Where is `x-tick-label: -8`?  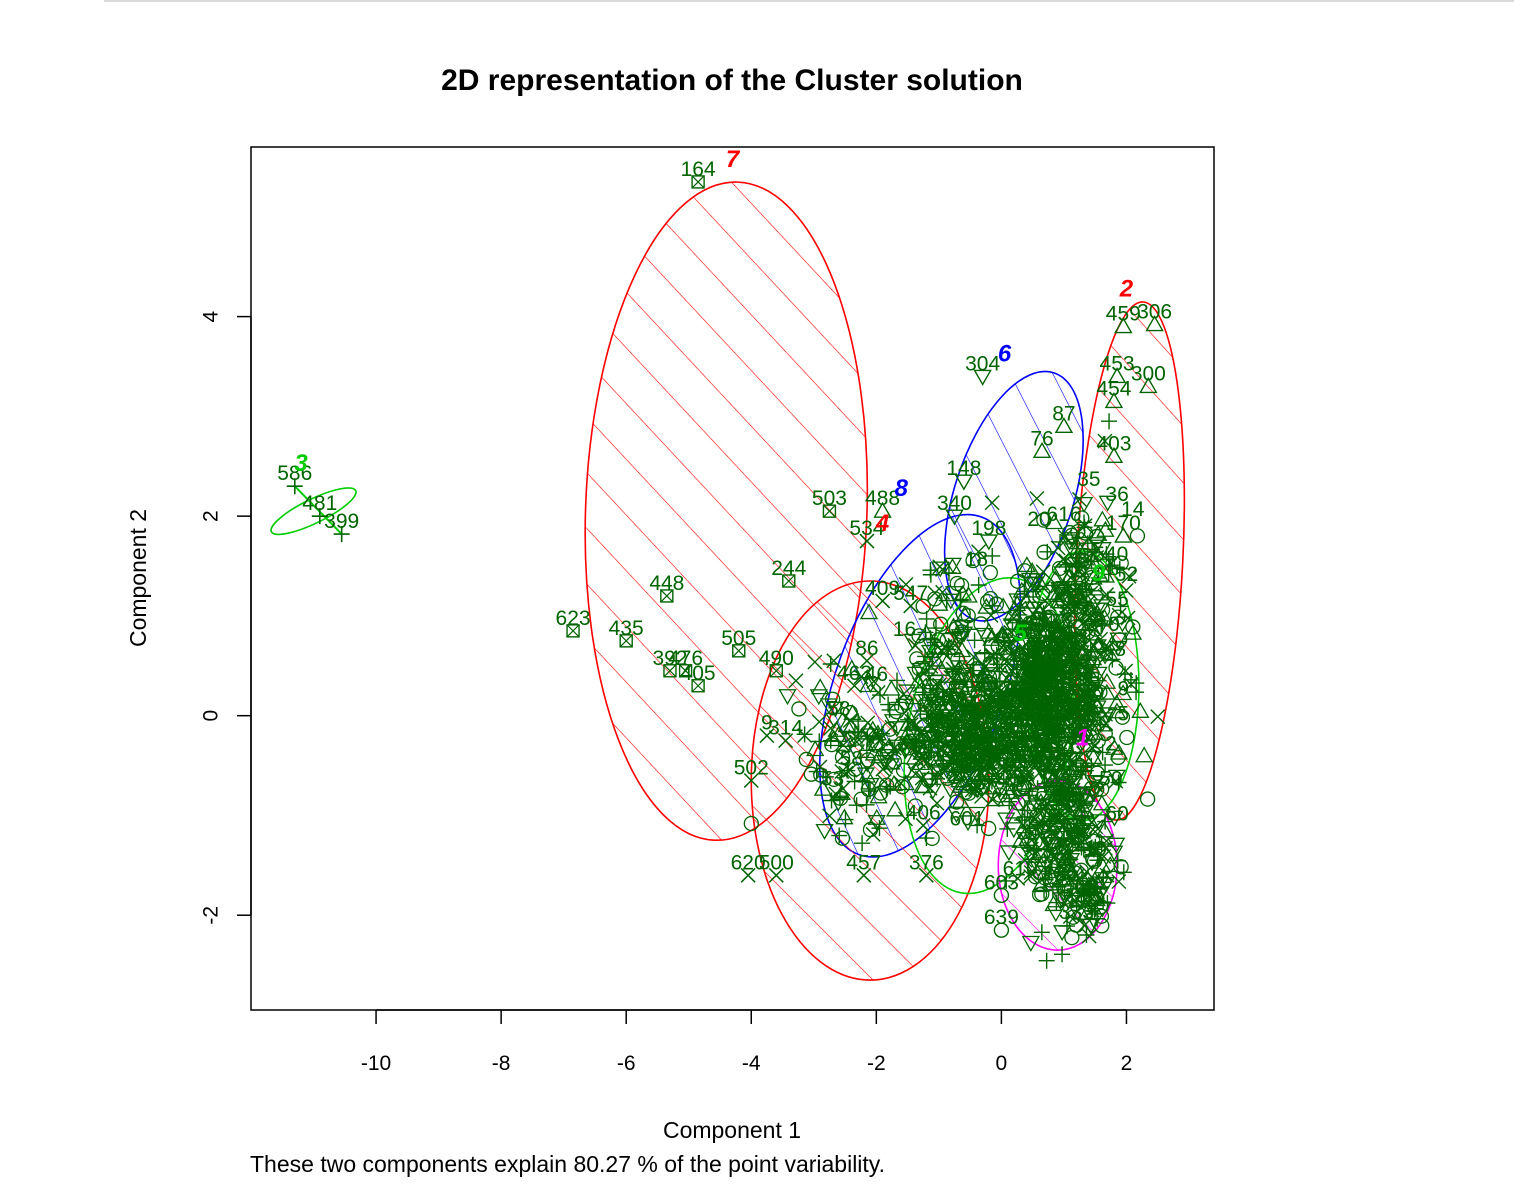
x-tick-label: -8 is located at coordinates (501, 1063).